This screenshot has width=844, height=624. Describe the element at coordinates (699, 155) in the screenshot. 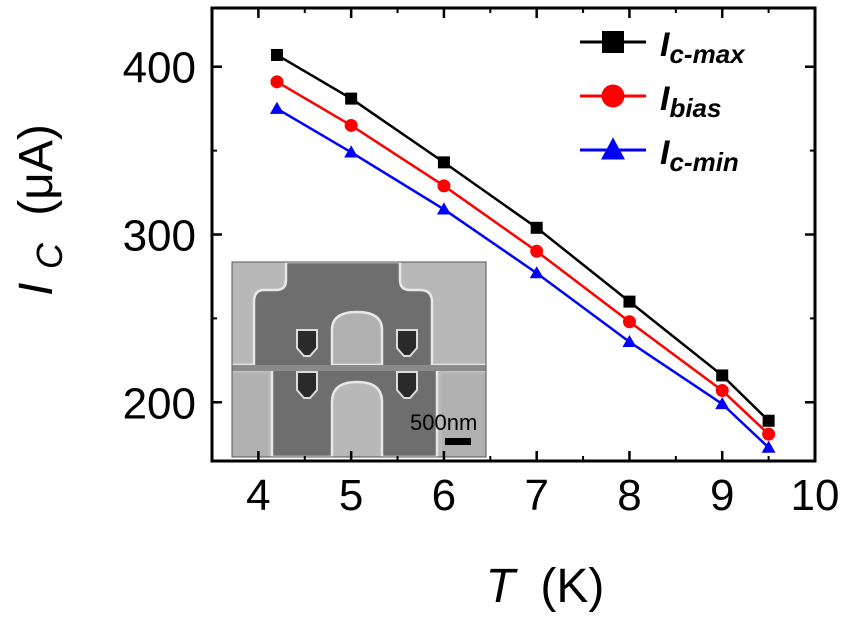

I see `legend-label: Ic-min` at that location.